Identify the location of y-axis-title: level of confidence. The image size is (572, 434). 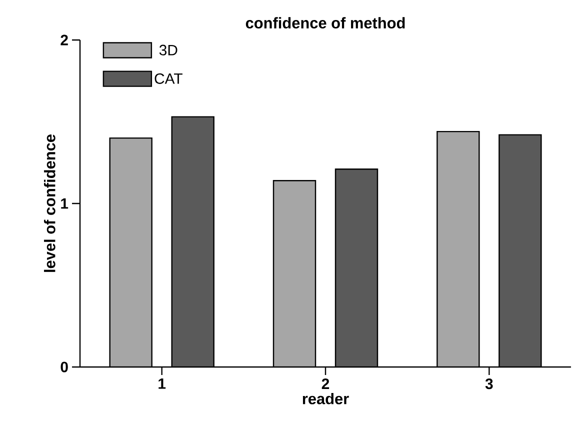
(50, 203).